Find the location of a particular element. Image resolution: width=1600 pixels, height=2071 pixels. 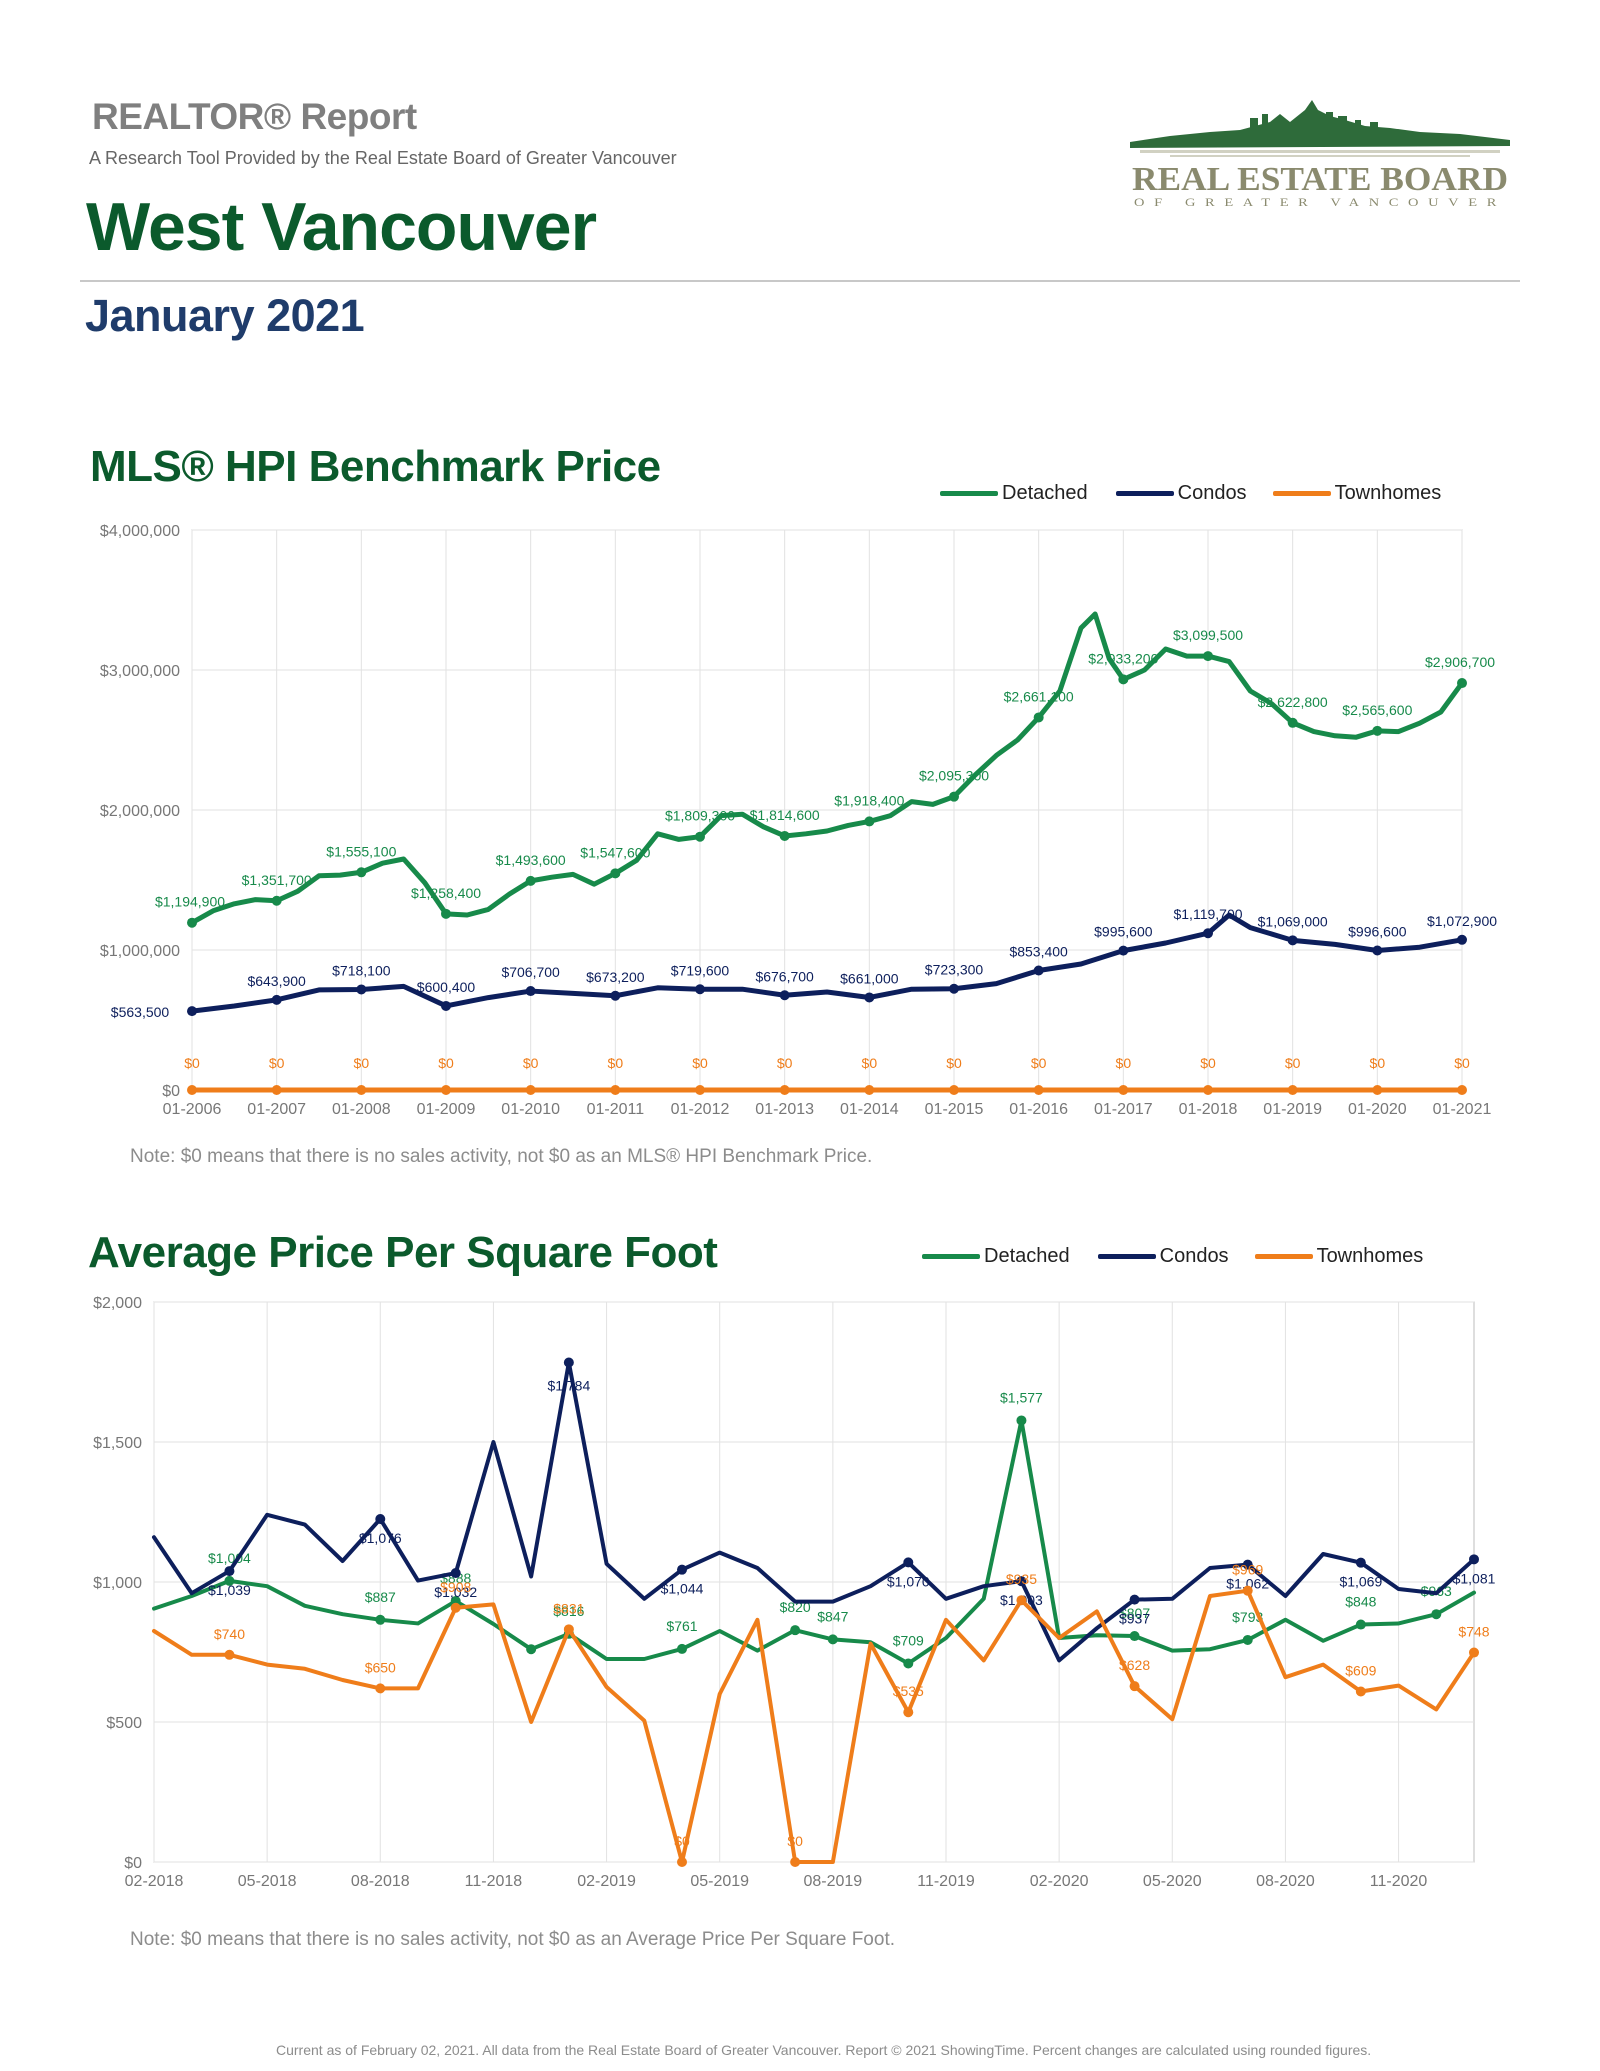

data-label-detached: $2,095,300 is located at coordinates (954, 776).